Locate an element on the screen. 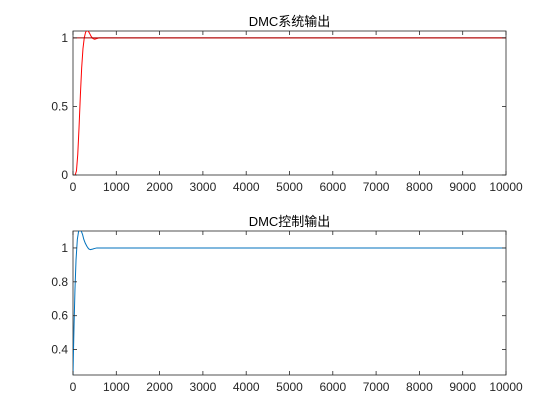  system-output-ytick-label: 1 is located at coordinates (64, 38).